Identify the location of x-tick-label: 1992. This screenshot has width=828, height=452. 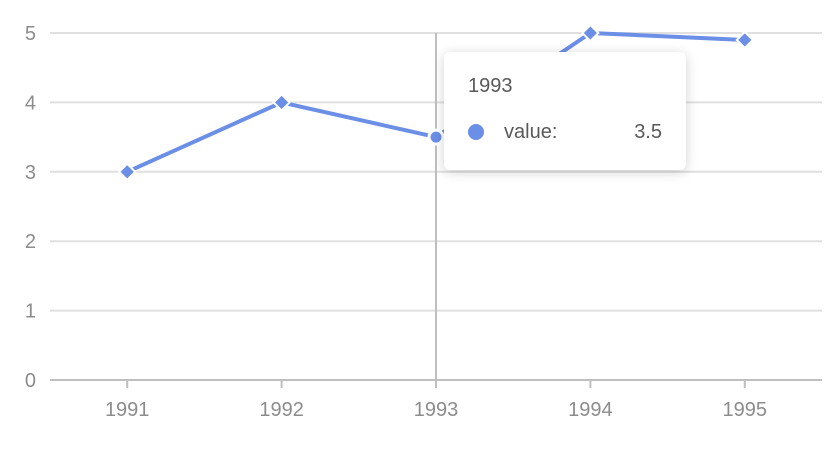
(281, 410).